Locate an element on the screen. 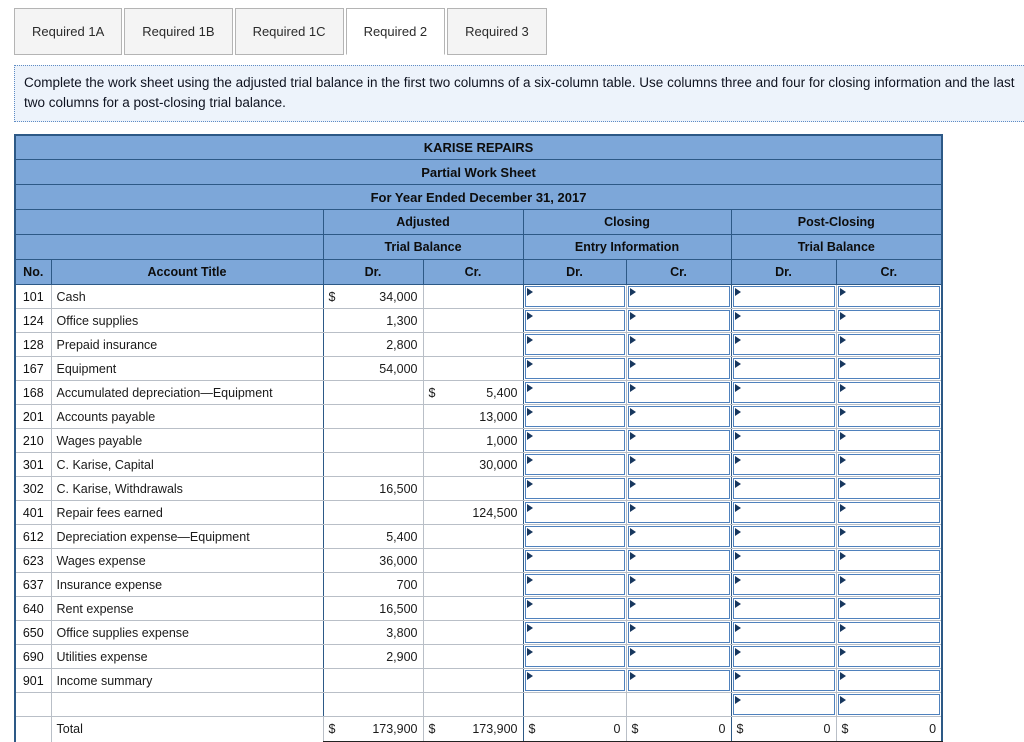  amount-value: 173,900 is located at coordinates (395, 729).